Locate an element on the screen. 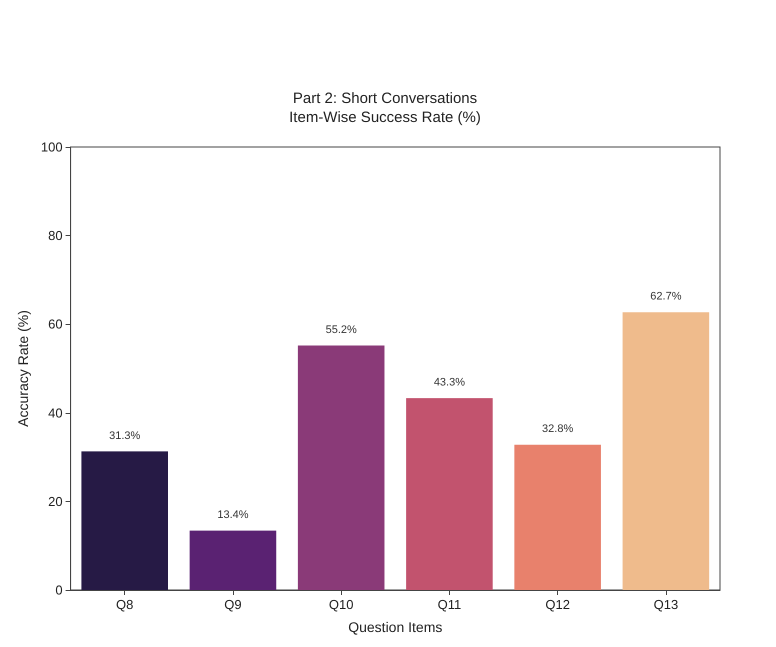 This screenshot has width=776, height=647. data-label: 43.3% is located at coordinates (450, 382).